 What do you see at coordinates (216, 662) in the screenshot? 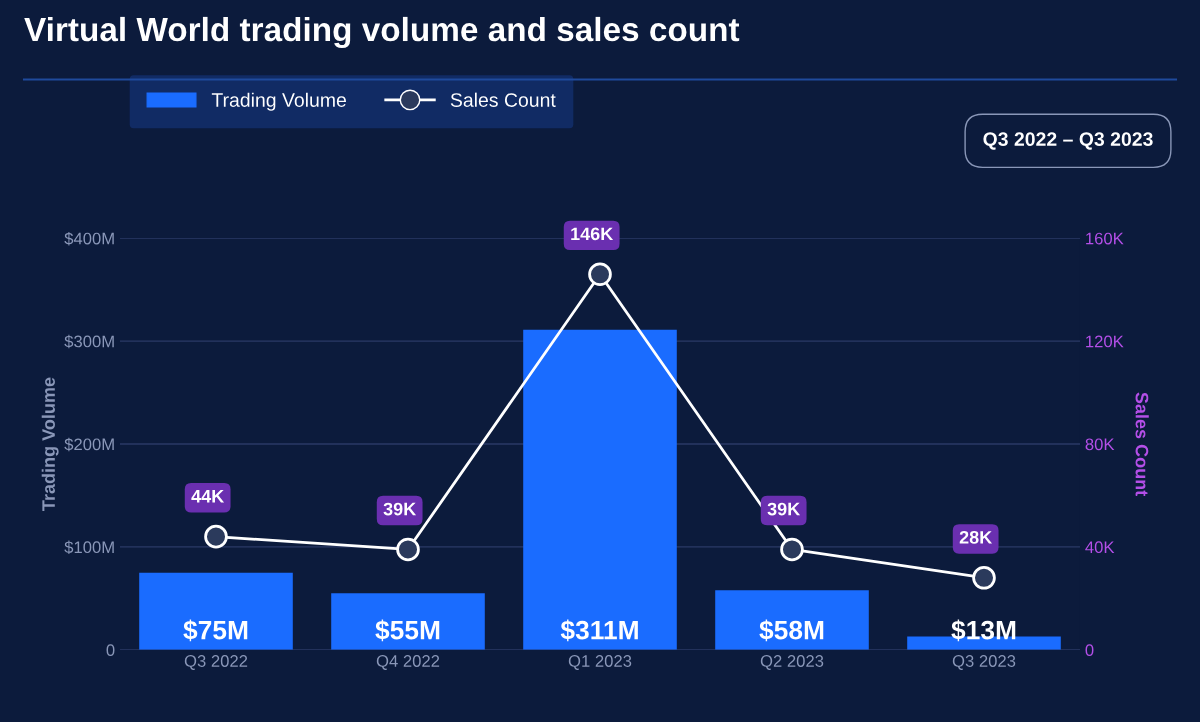
I see `x-tick-label: Q3 2022` at bounding box center [216, 662].